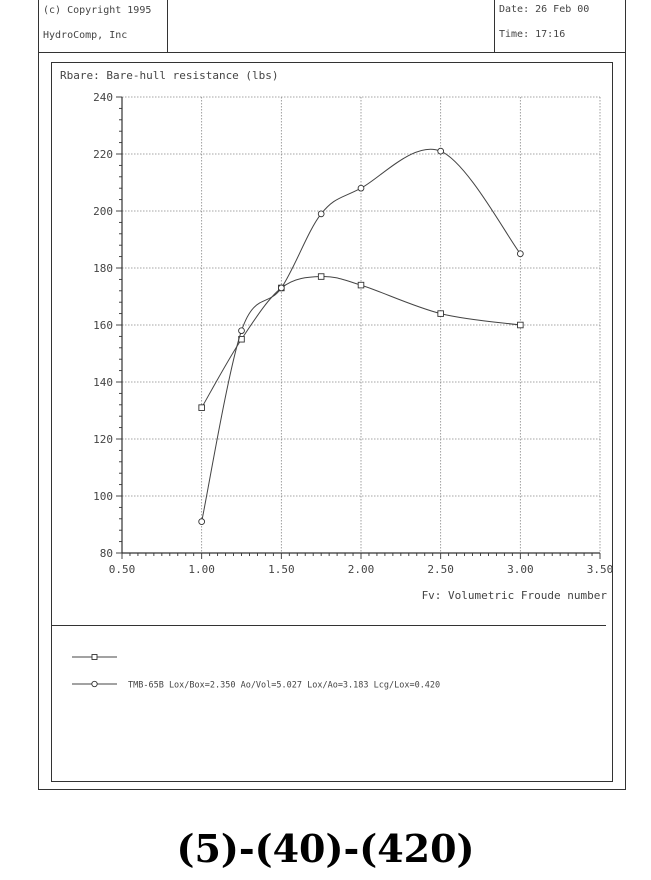 The height and width of the screenshot is (880, 651). I want to click on y-tick-label: 240, so click(103, 97).